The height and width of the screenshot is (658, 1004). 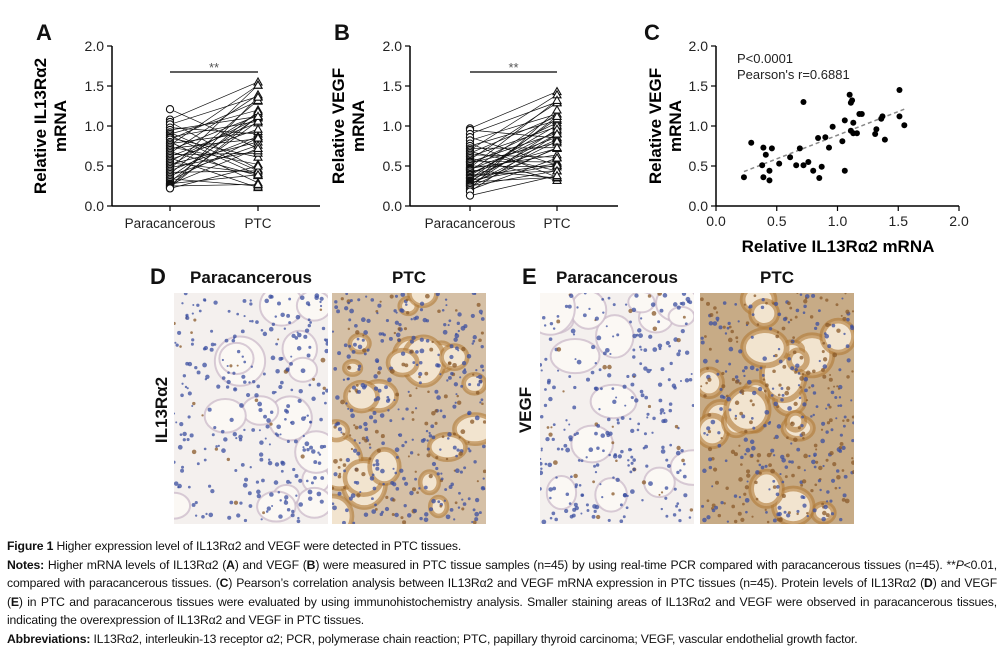 I want to click on x-tick-label: 1.5, so click(x=899, y=221).